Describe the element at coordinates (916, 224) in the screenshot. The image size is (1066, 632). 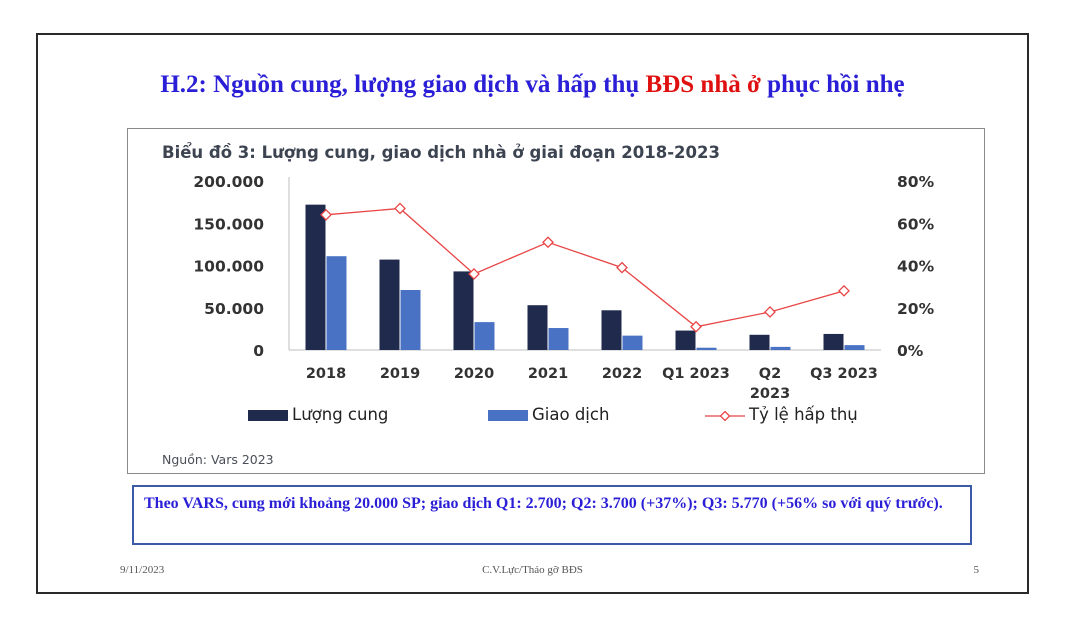
I see `y-right-tick-label: 60%` at that location.